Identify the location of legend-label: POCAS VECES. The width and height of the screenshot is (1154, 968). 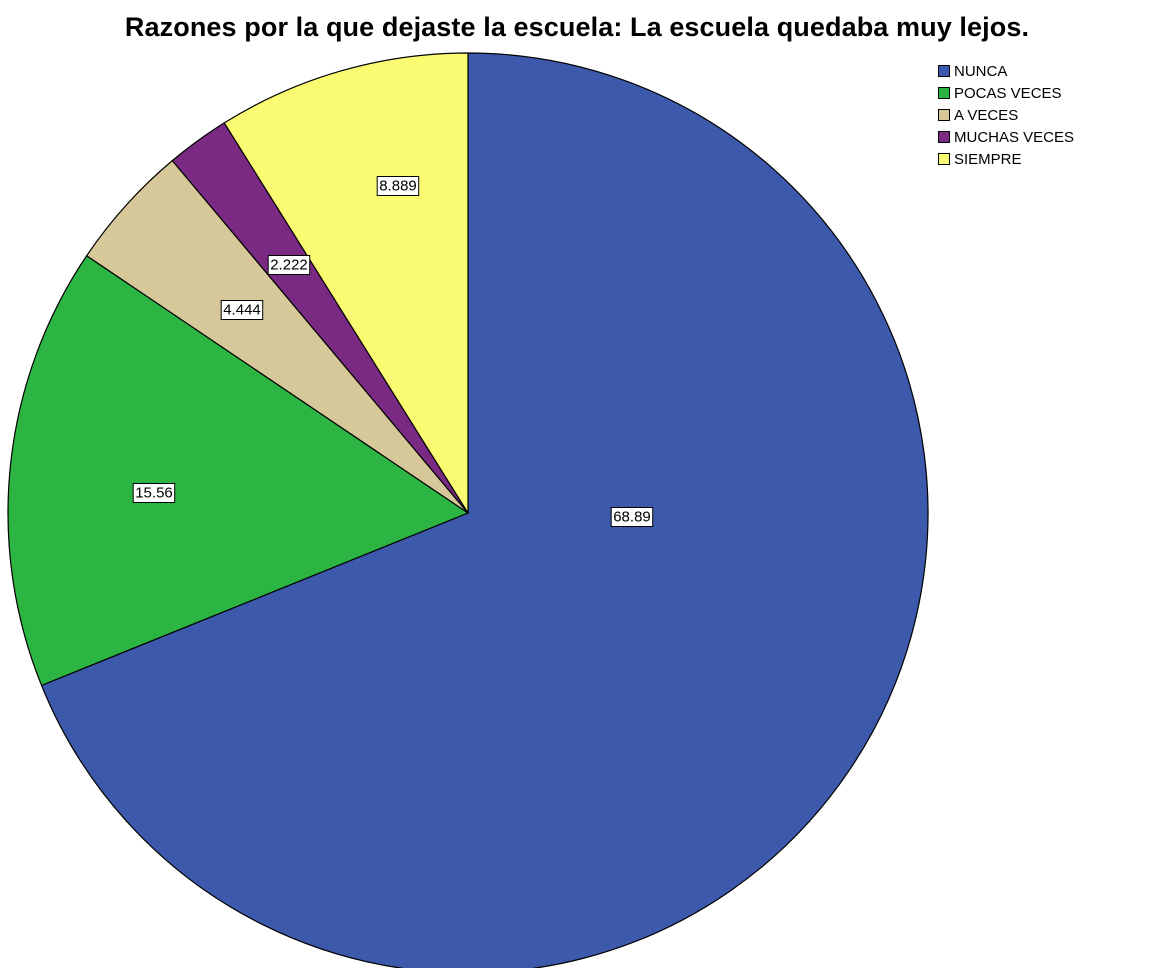
(1008, 93).